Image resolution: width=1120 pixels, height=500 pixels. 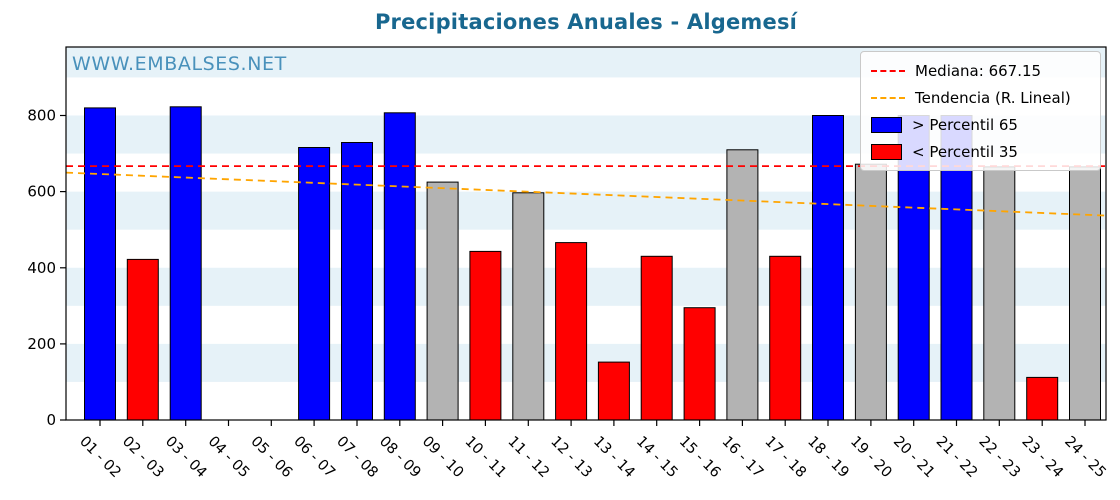 I want to click on x-tick-label: 22 - 23, so click(x=999, y=458).